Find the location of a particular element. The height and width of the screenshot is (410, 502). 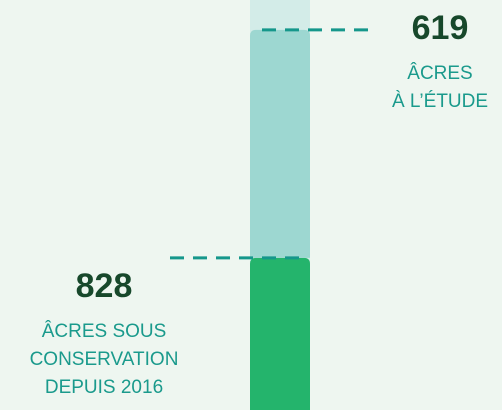

value-label: 828 is located at coordinates (104, 286).